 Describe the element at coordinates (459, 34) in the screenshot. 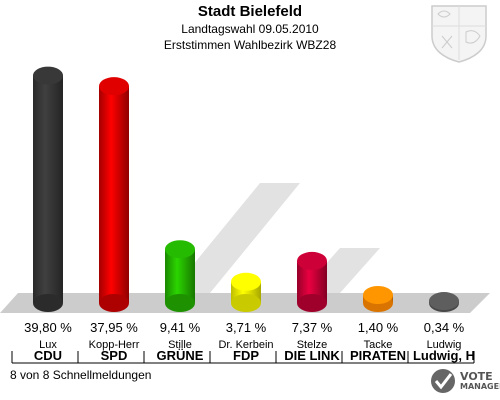

I see `coat-of-arms-icon` at that location.